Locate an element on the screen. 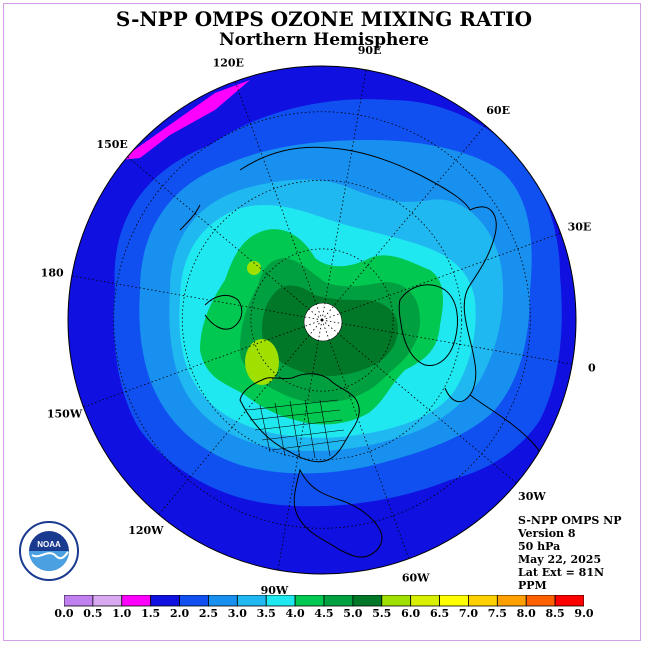 This screenshot has height=648, width=648. colorbar-tick-label: 8.0 is located at coordinates (526, 613).